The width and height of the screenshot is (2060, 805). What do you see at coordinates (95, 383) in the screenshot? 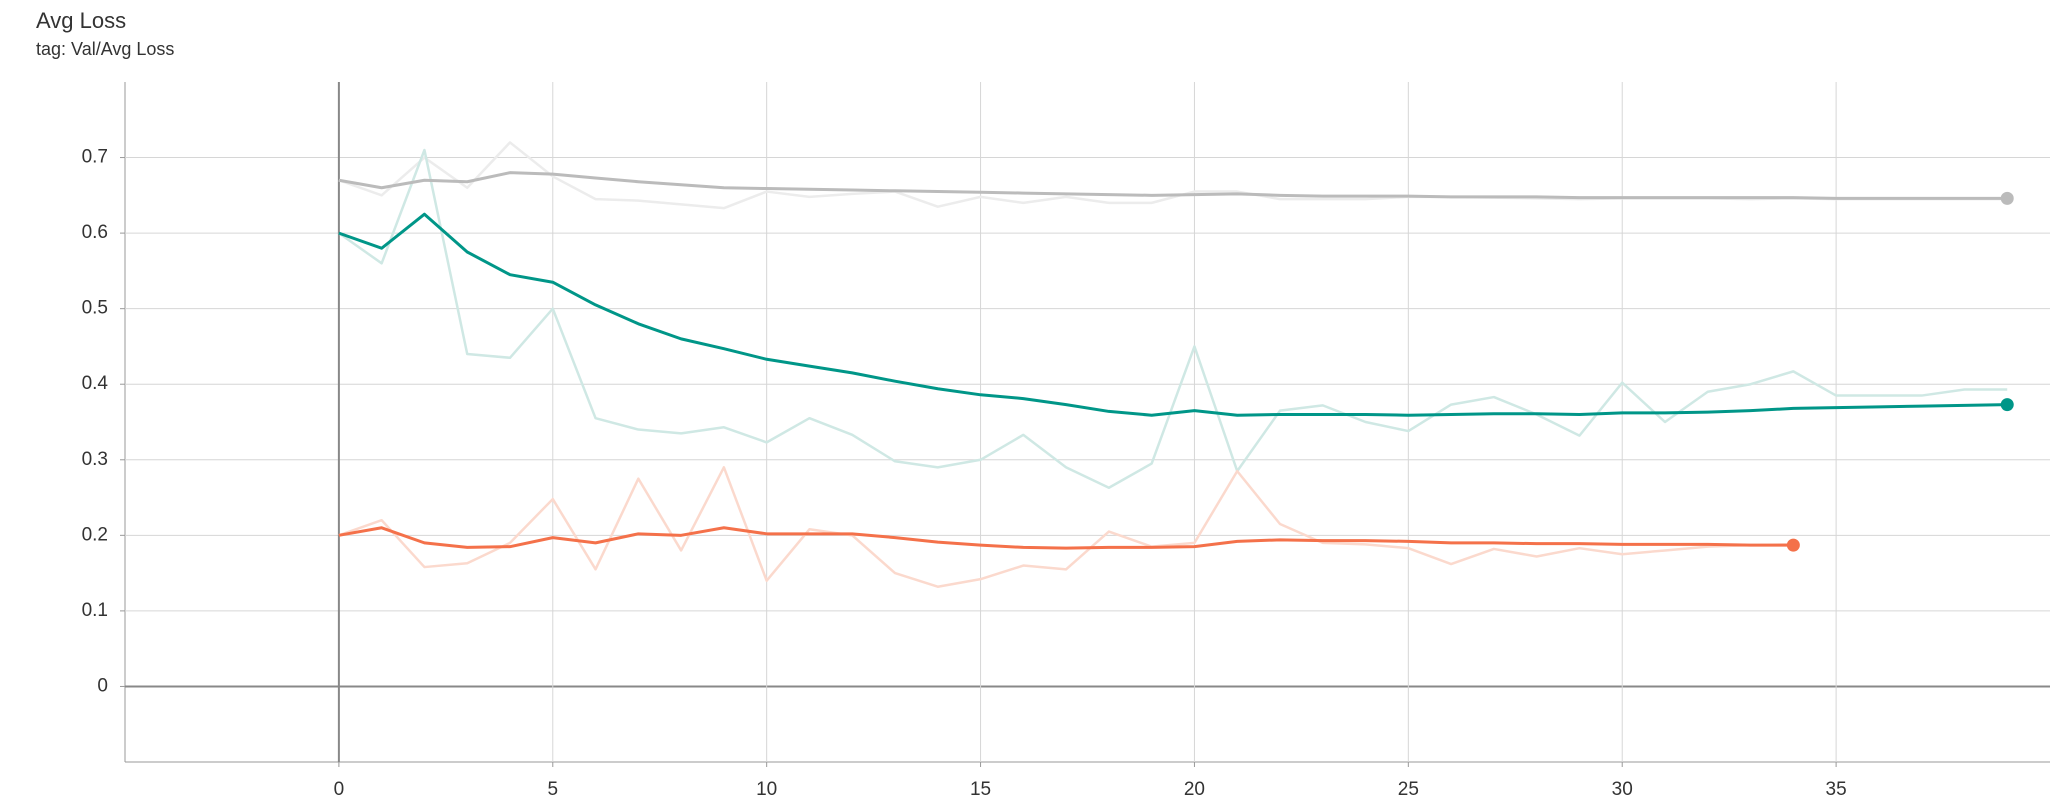
I see `y-tick-label: 0.4` at bounding box center [95, 383].